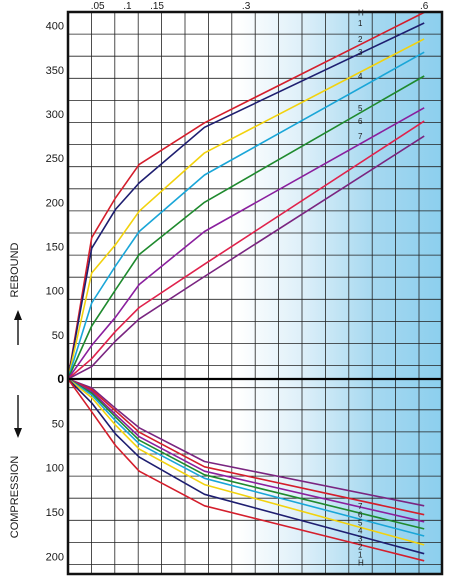 The height and width of the screenshot is (582, 452). What do you see at coordinates (360, 121) in the screenshot?
I see `rebound-series-label: 6` at bounding box center [360, 121].